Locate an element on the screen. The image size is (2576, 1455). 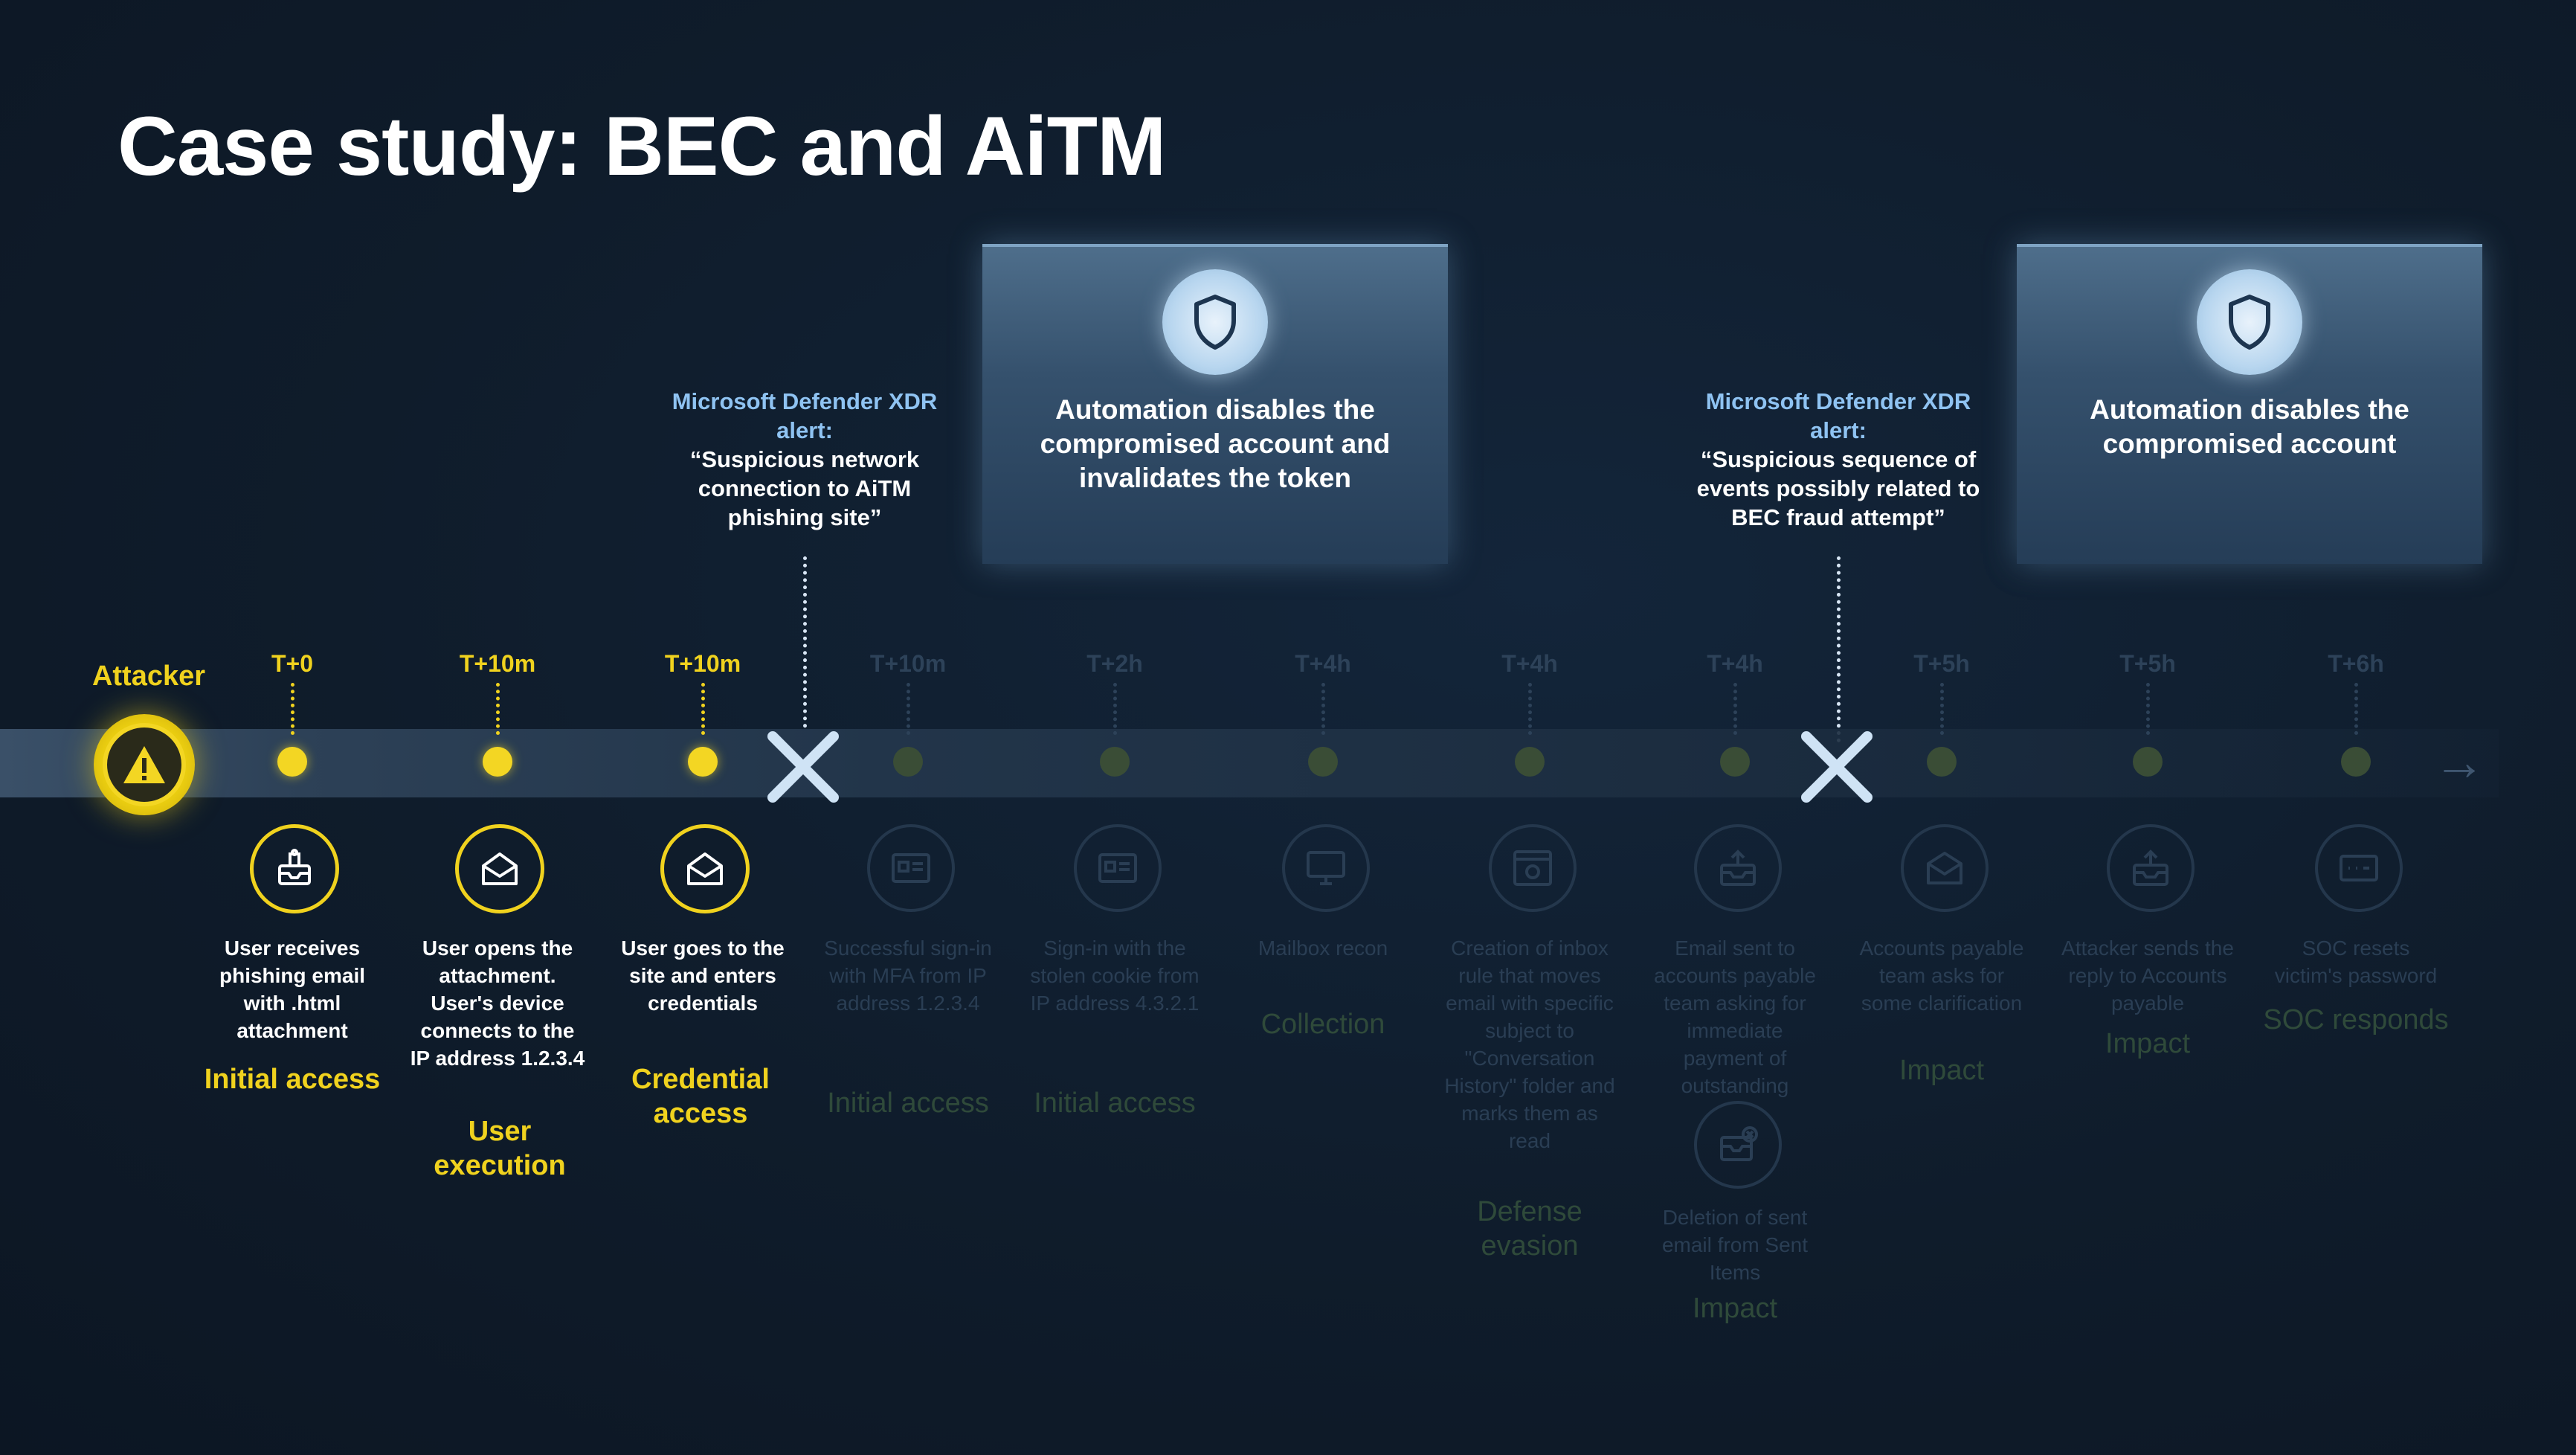
step-tactic: Defense evasion is located at coordinates (1529, 1229).